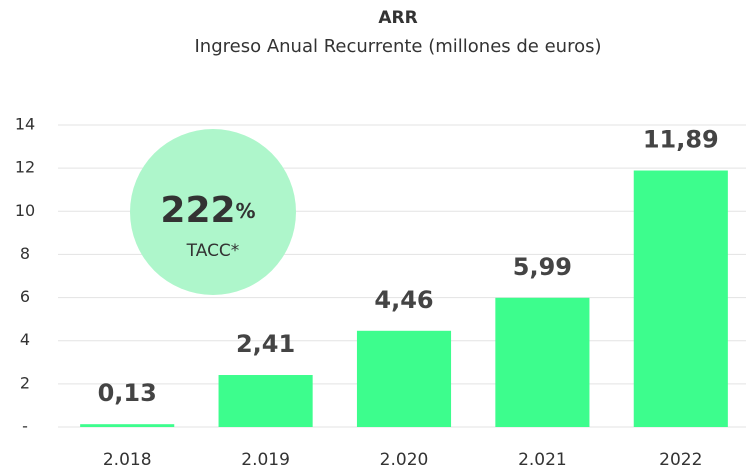 The width and height of the screenshot is (756, 470). What do you see at coordinates (25, 339) in the screenshot?
I see `y-tick-label: 4` at bounding box center [25, 339].